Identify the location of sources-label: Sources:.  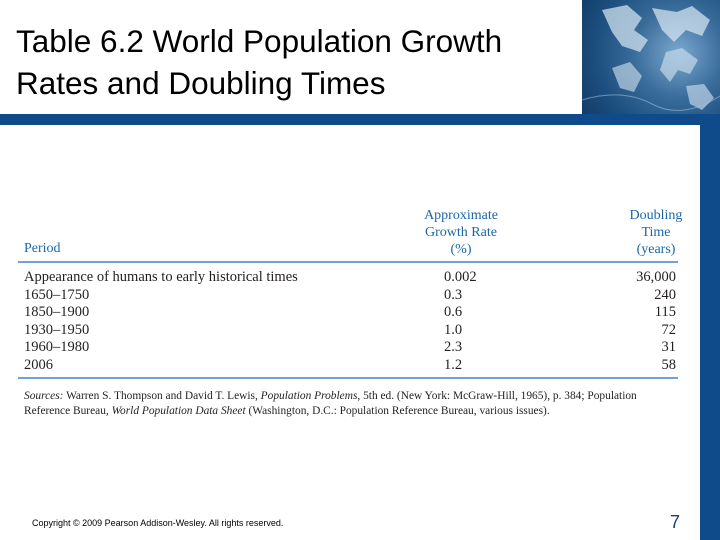
(44, 396).